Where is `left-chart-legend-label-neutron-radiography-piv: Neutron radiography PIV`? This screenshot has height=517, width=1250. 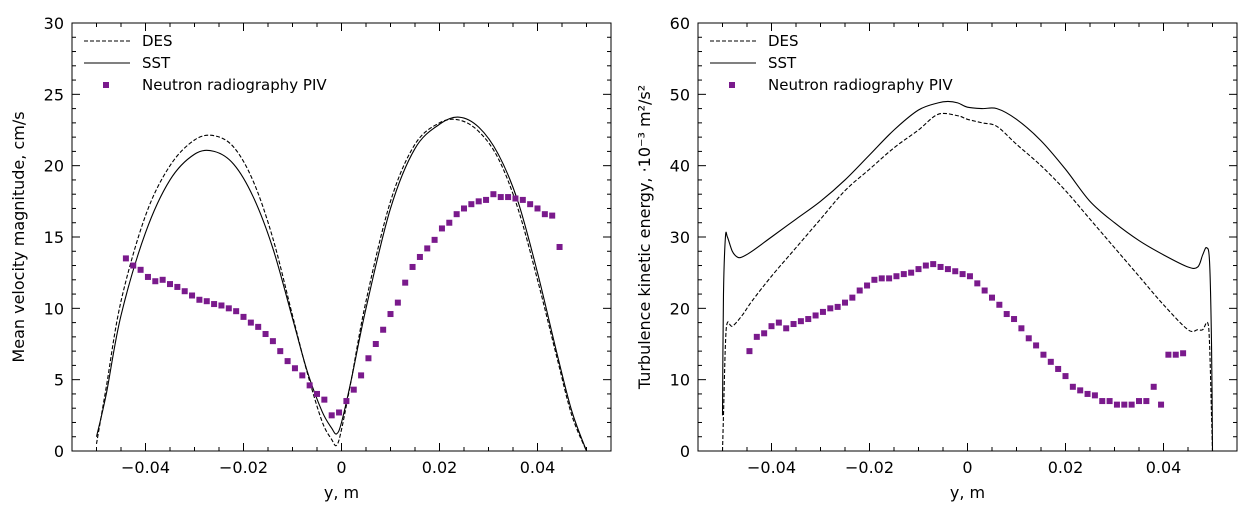 left-chart-legend-label-neutron-radiography-piv: Neutron radiography PIV is located at coordinates (234, 85).